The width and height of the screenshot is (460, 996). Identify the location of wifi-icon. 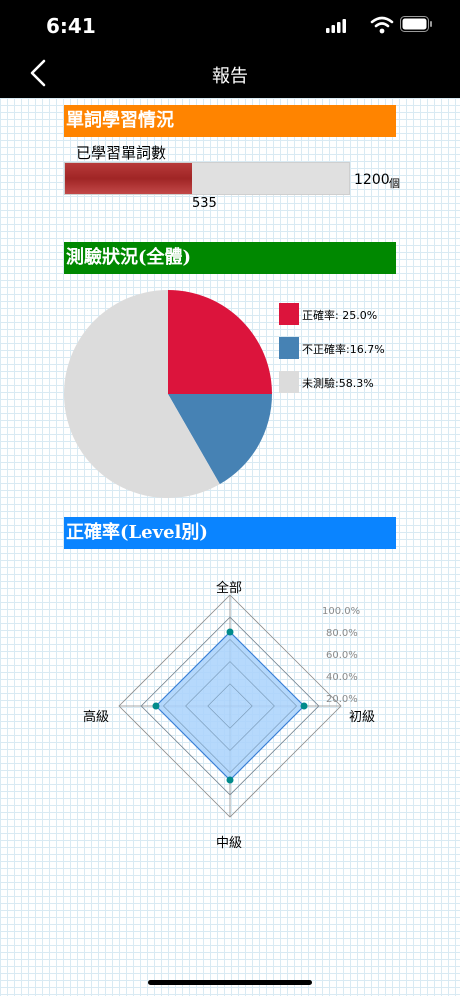
(382, 25).